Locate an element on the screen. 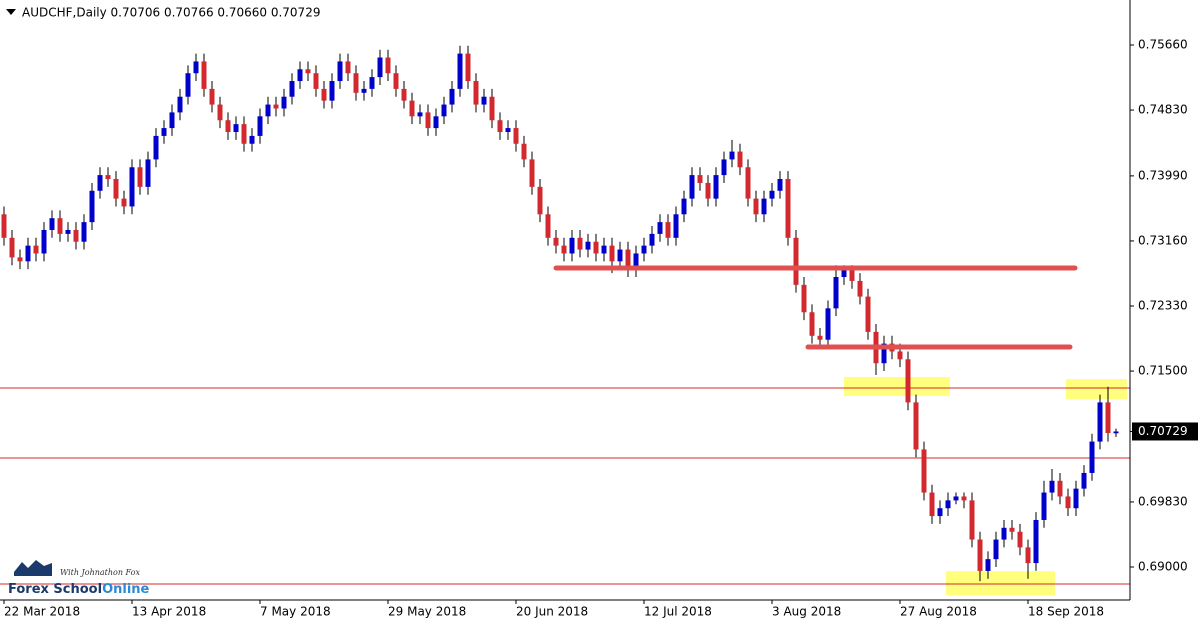  watermark: With Johnathon Fox Forex SchoolOnline is located at coordinates (79, 578).